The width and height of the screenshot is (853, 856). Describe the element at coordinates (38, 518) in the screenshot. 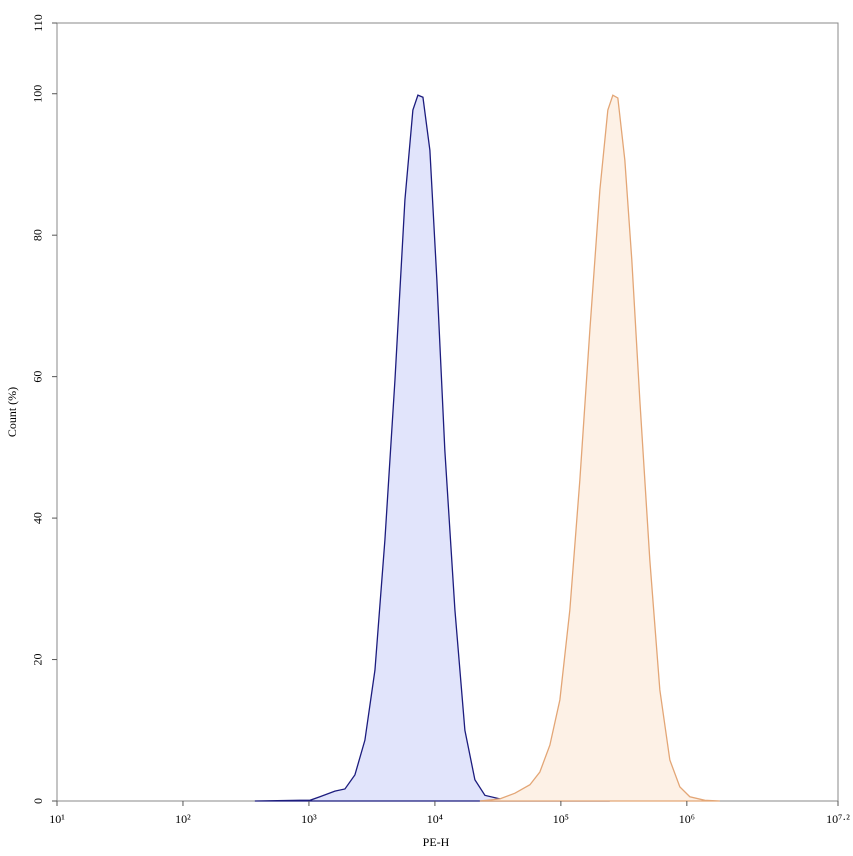

I see `y-tick-label: 40` at that location.